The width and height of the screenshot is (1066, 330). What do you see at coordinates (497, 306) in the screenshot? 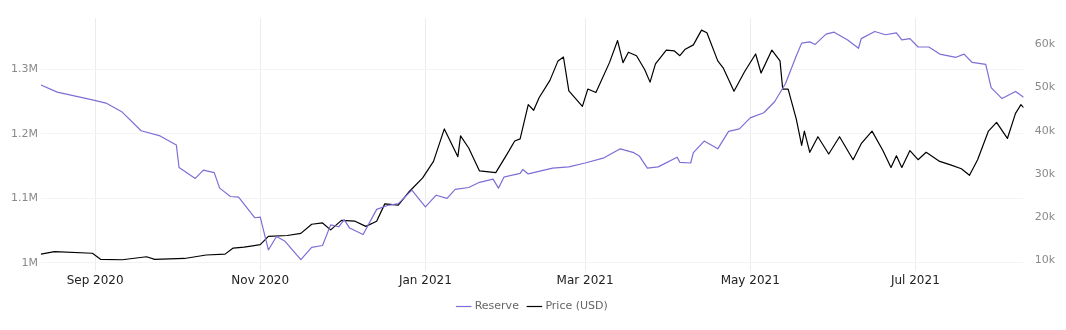
I see `legend-label: Reserve` at bounding box center [497, 306].